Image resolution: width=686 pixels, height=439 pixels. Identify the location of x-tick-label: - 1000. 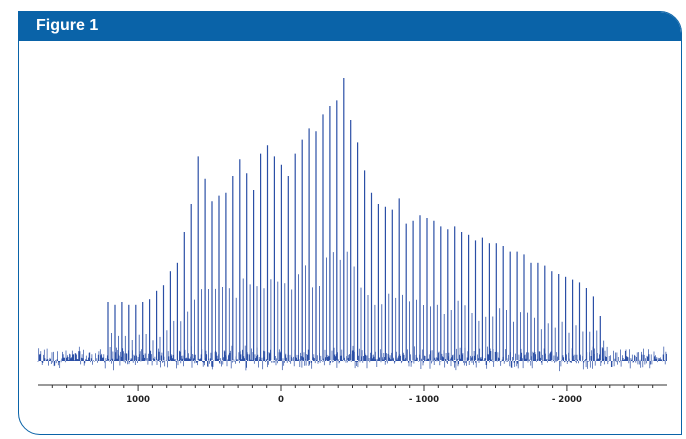
(424, 400).